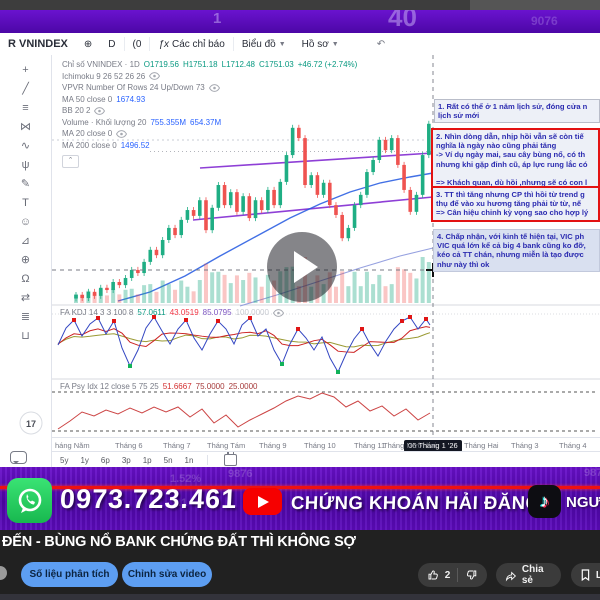 The image size is (600, 600). Describe the element at coordinates (70, 161) in the screenshot. I see `legend-collapse-button: ⌃` at that location.